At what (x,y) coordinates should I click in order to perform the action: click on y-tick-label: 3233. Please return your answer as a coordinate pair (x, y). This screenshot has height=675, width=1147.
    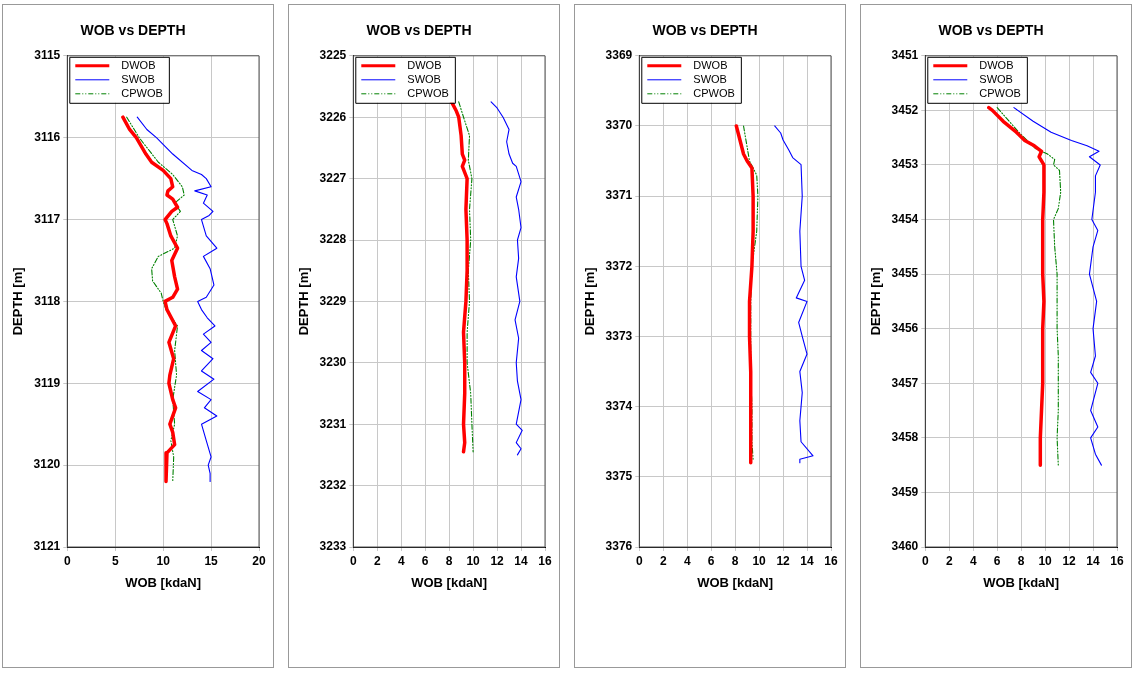
    Looking at the image, I should click on (333, 546).